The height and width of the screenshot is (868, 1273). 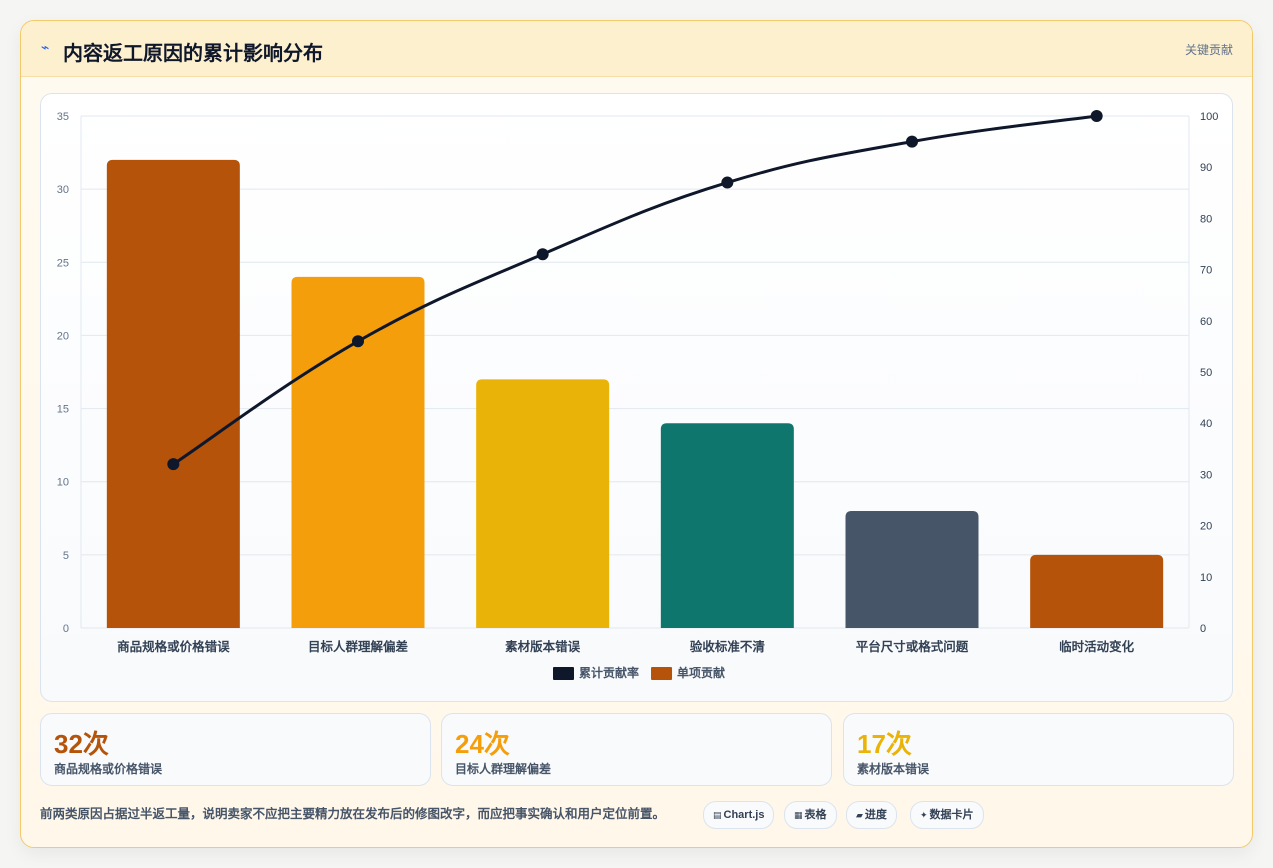 What do you see at coordinates (235, 749) in the screenshot?
I see `stat-card: 32次 商品规格或价格错误` at bounding box center [235, 749].